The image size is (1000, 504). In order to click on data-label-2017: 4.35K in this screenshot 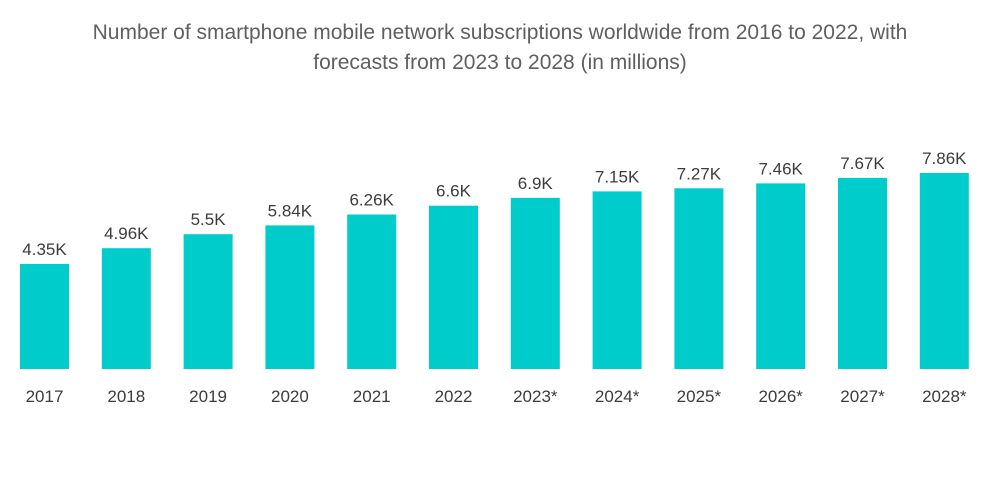, I will do `click(44, 249)`.